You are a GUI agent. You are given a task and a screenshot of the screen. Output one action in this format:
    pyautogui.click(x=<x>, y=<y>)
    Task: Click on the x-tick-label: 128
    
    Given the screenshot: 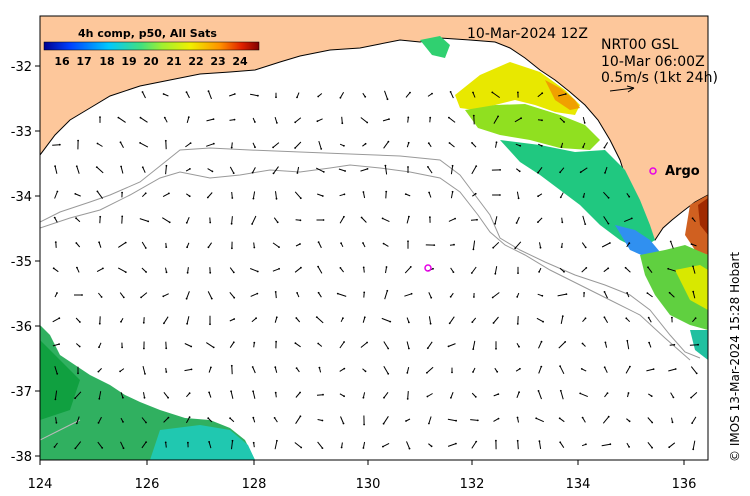 What is the action you would take?
    pyautogui.click(x=254, y=484)
    